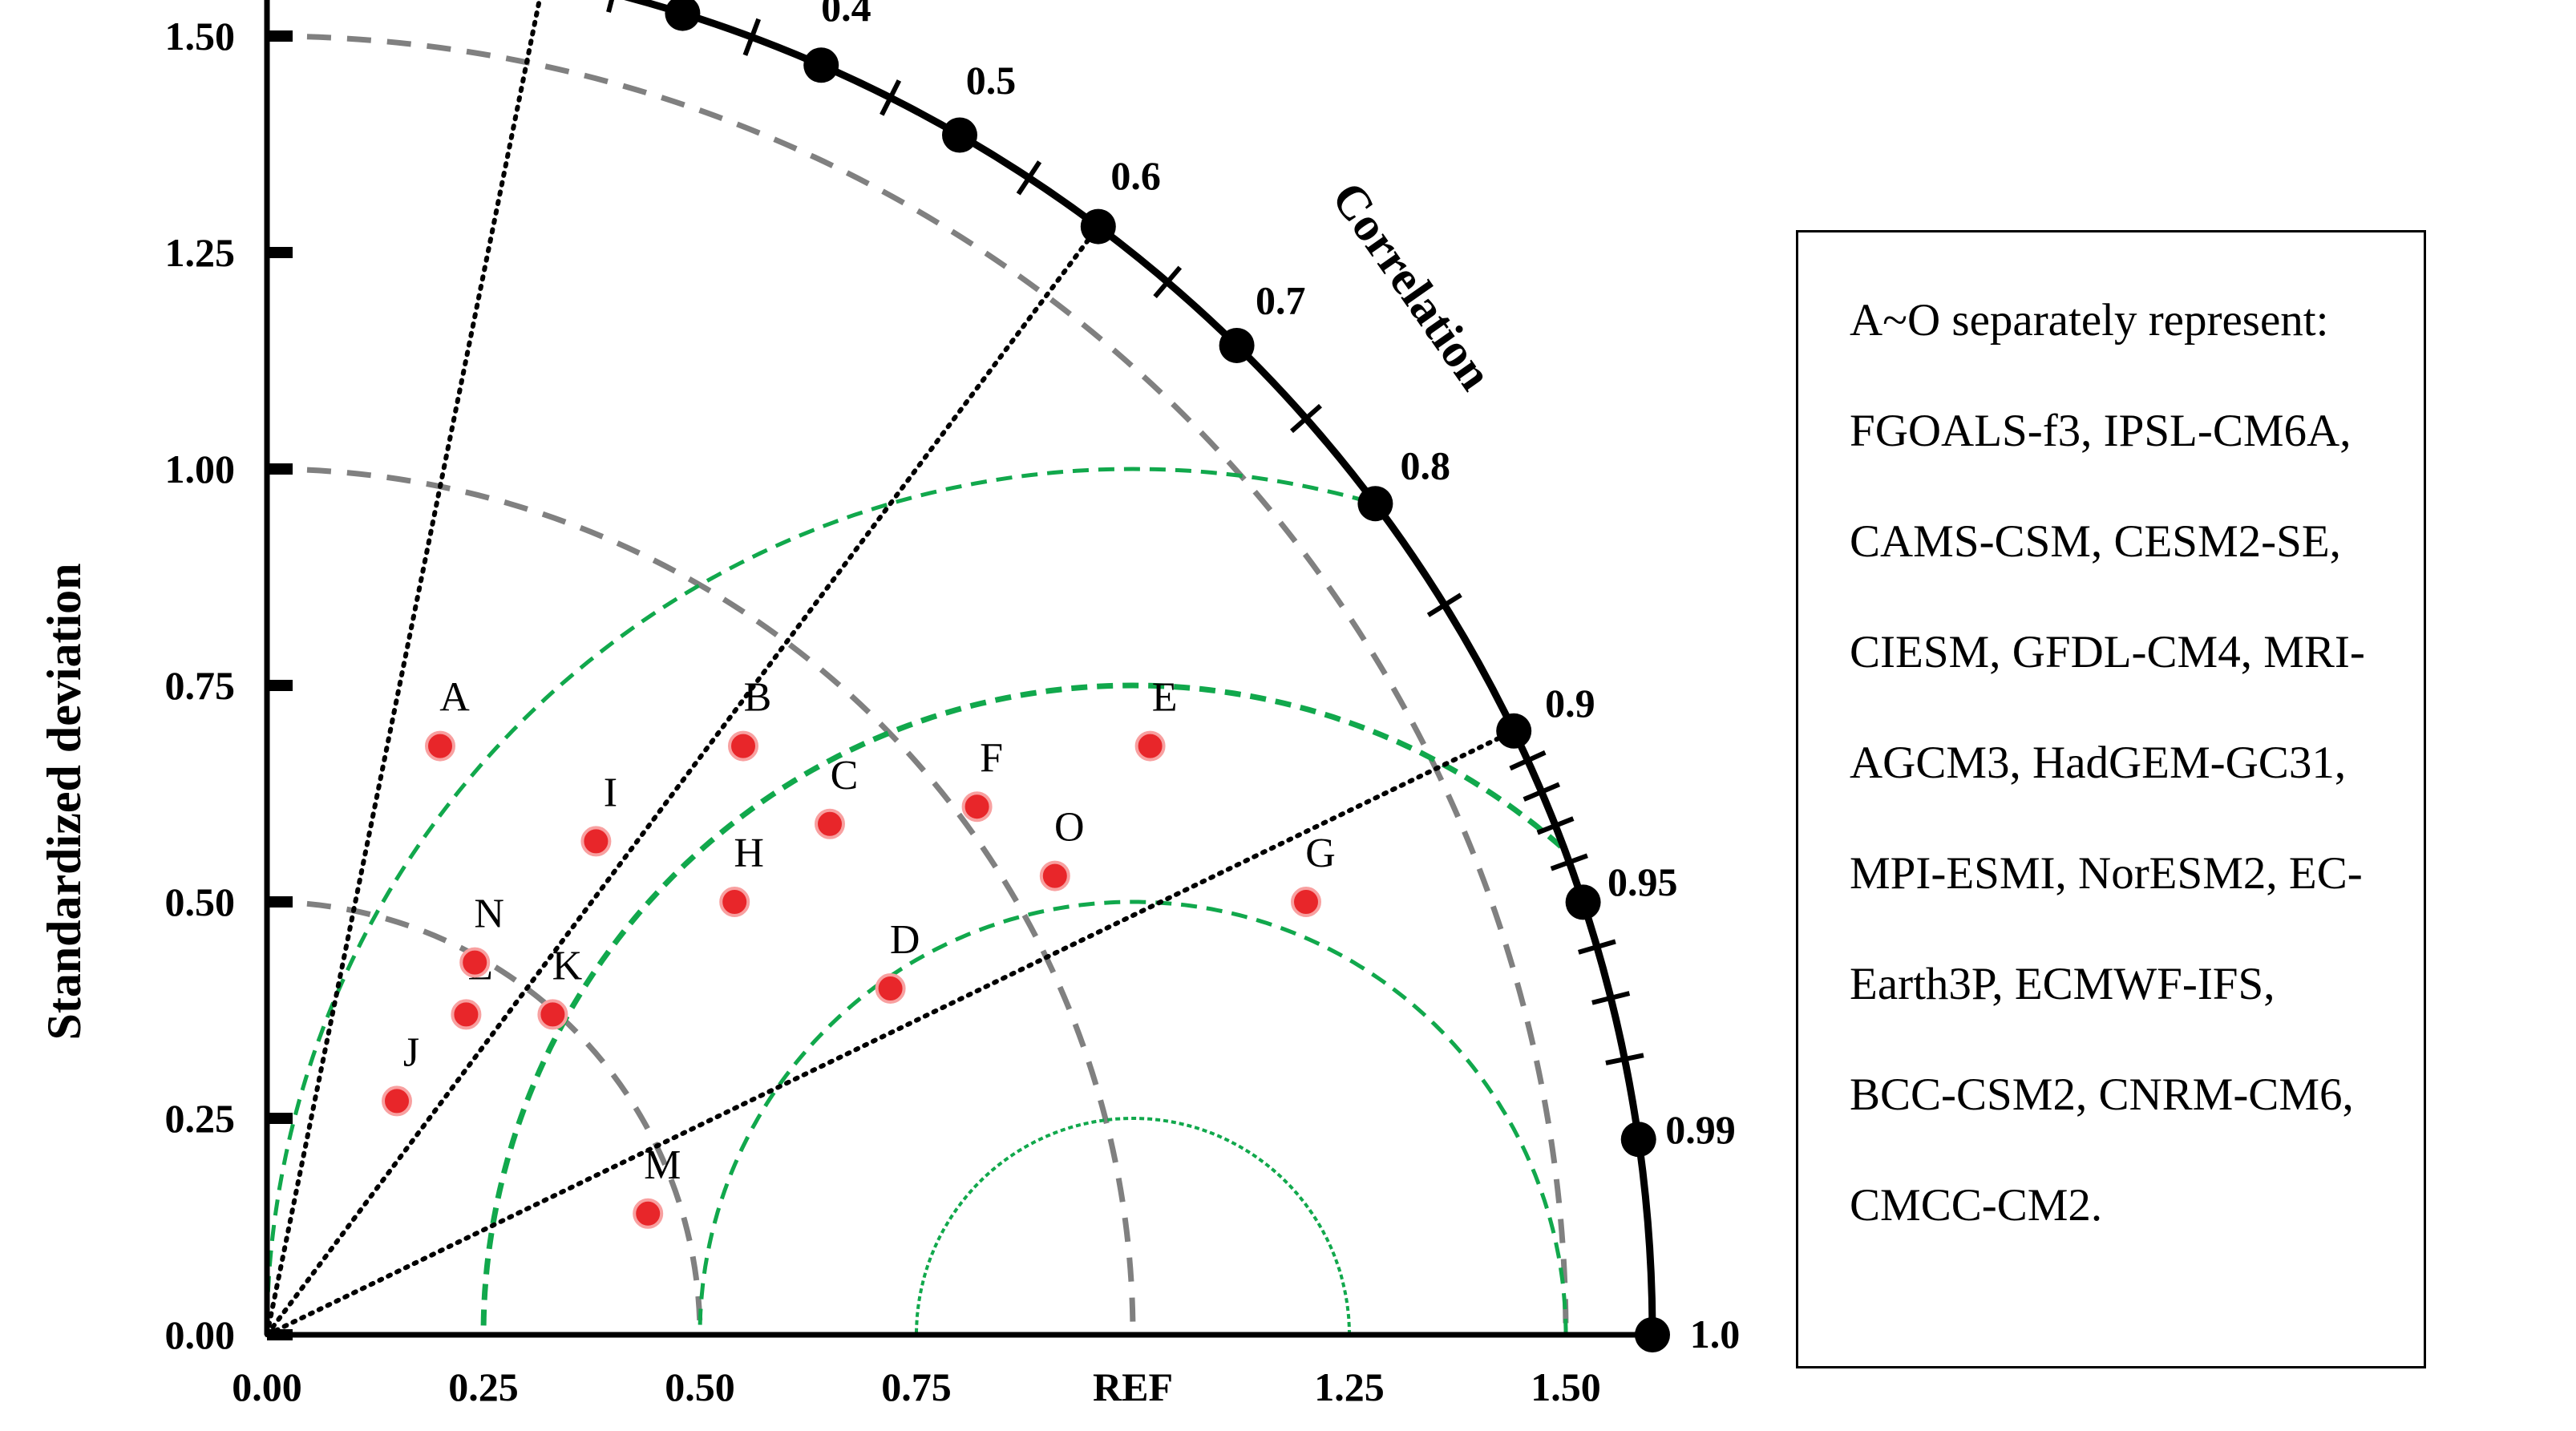  Describe the element at coordinates (991, 758) in the screenshot. I see `point-label-F: F` at that location.